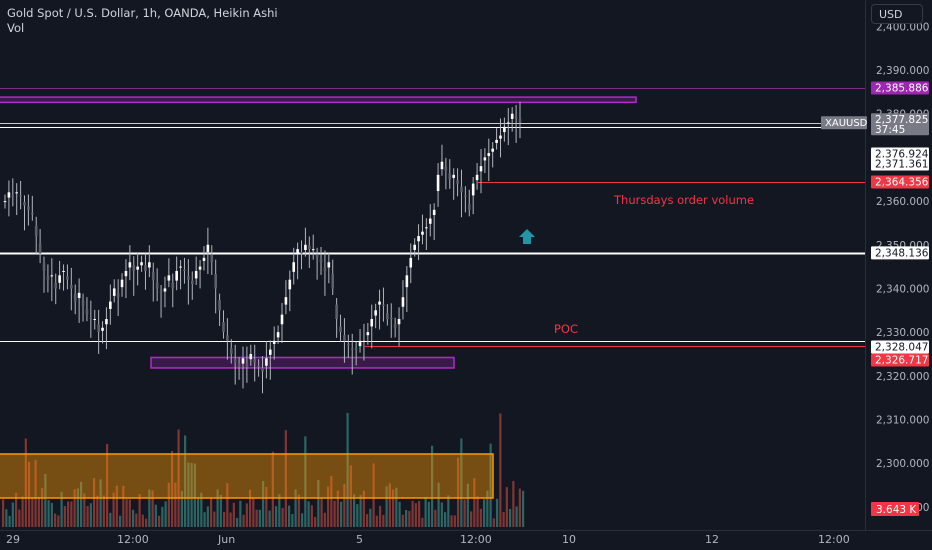 Image resolution: width=932 pixels, height=550 pixels. Describe the element at coordinates (902, 289) in the screenshot. I see `price-tick-label: 2,340.000` at that location.